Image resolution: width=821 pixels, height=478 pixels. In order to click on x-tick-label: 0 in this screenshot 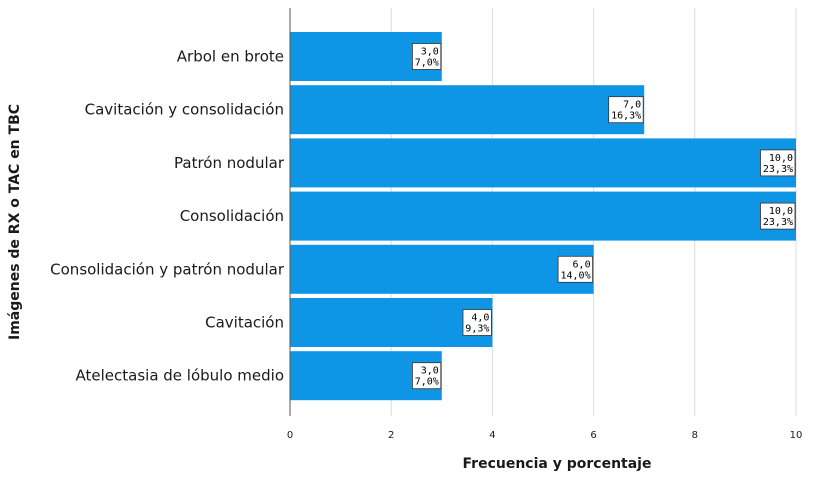, I will do `click(290, 435)`.